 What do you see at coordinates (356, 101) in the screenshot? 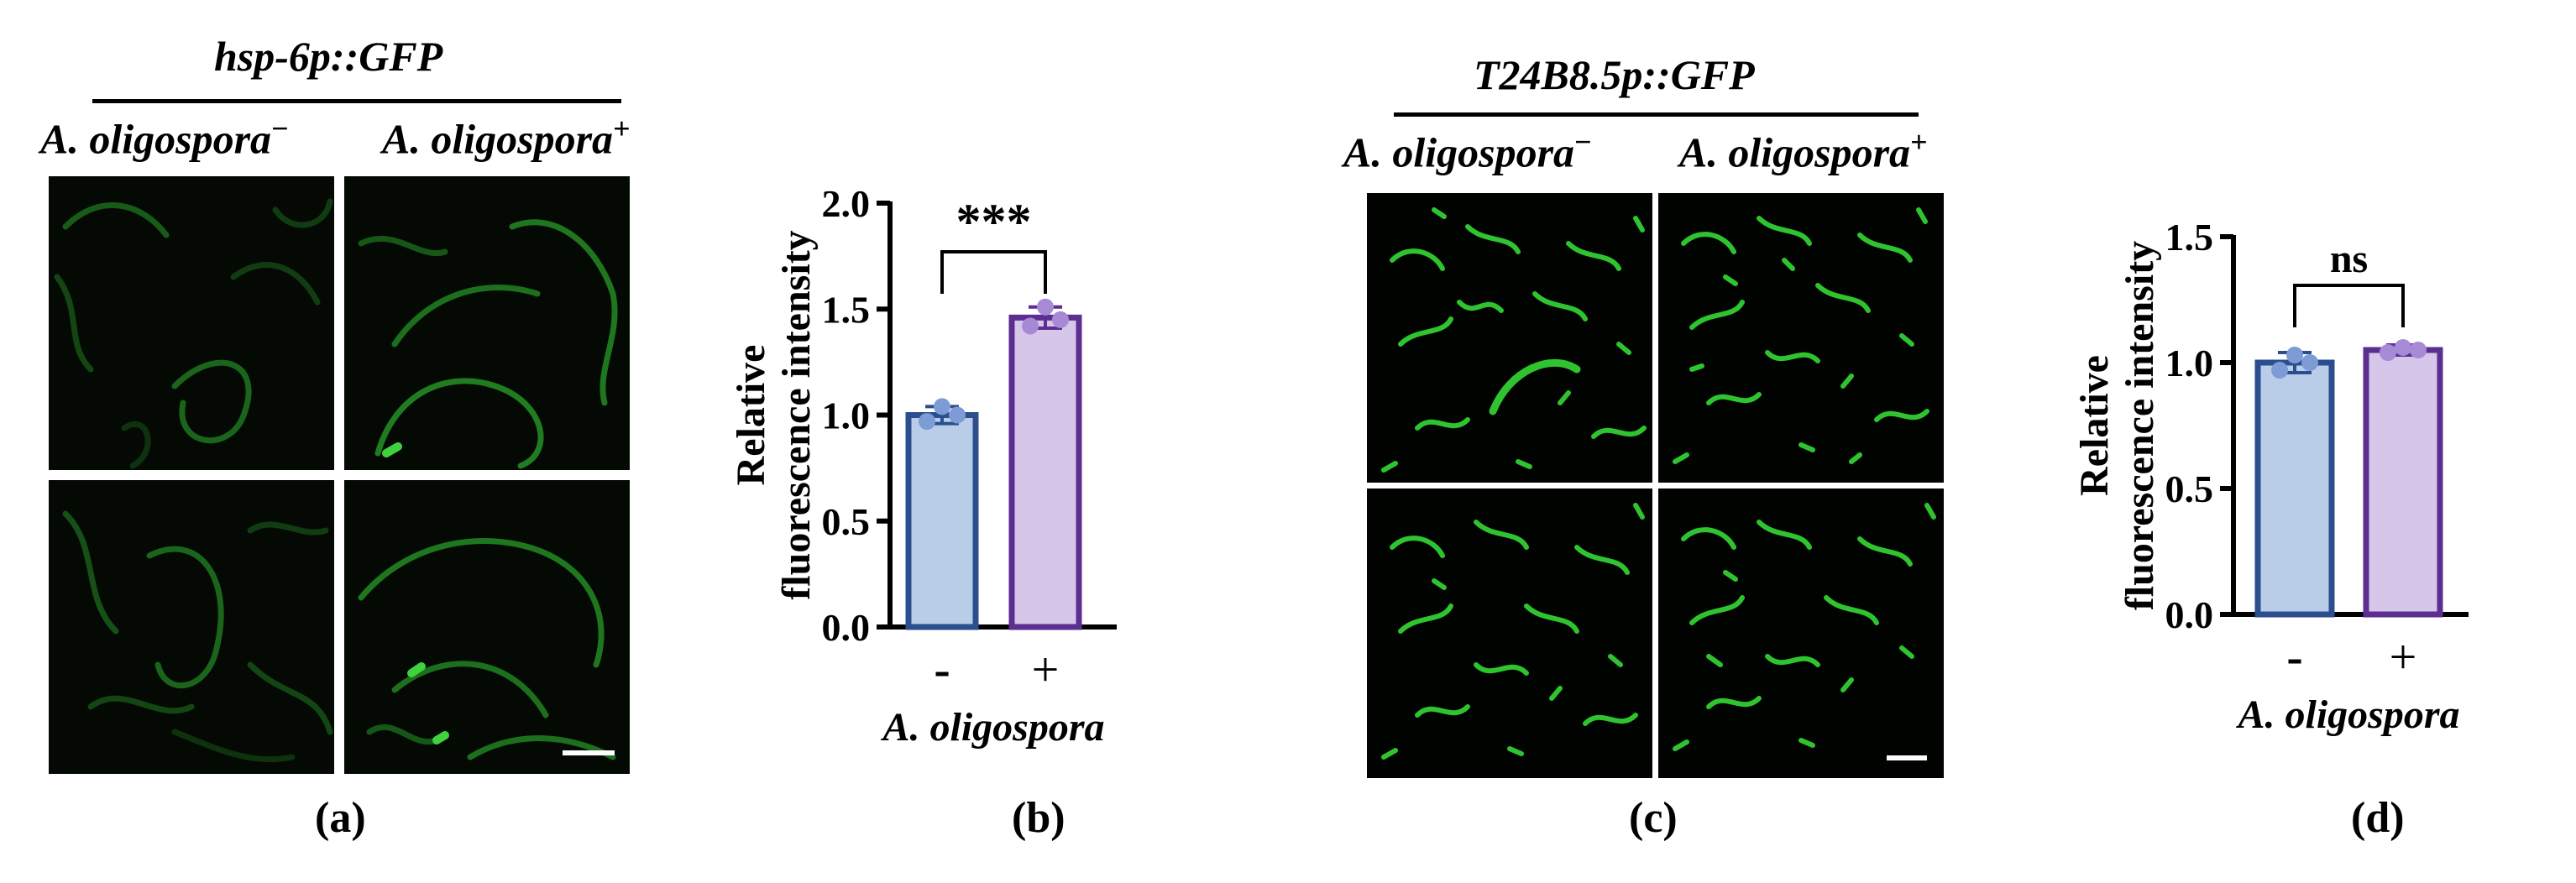
I see `panel-a-title-rule` at bounding box center [356, 101].